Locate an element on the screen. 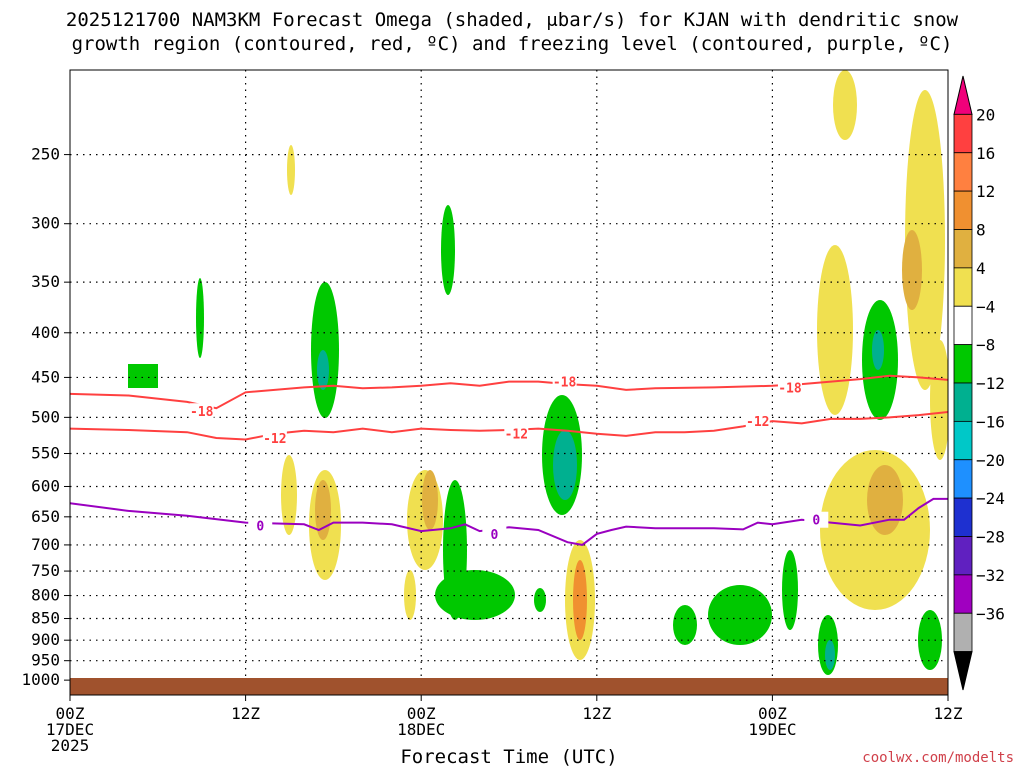 The height and width of the screenshot is (768, 1024). y-tick-label: 400 is located at coordinates (45, 332).